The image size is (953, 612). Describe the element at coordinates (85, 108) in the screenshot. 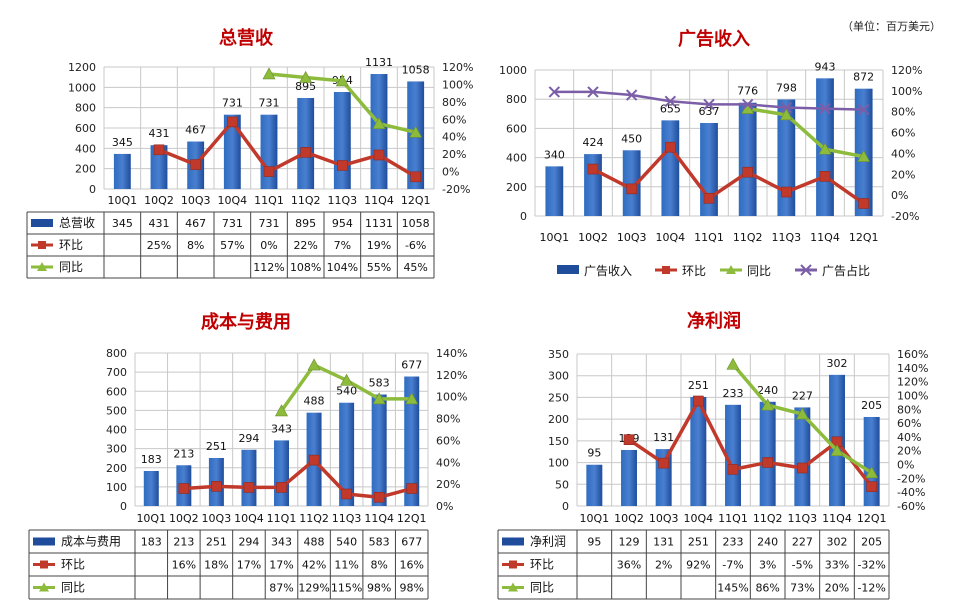

I see `y-left-tick-label: 800` at that location.